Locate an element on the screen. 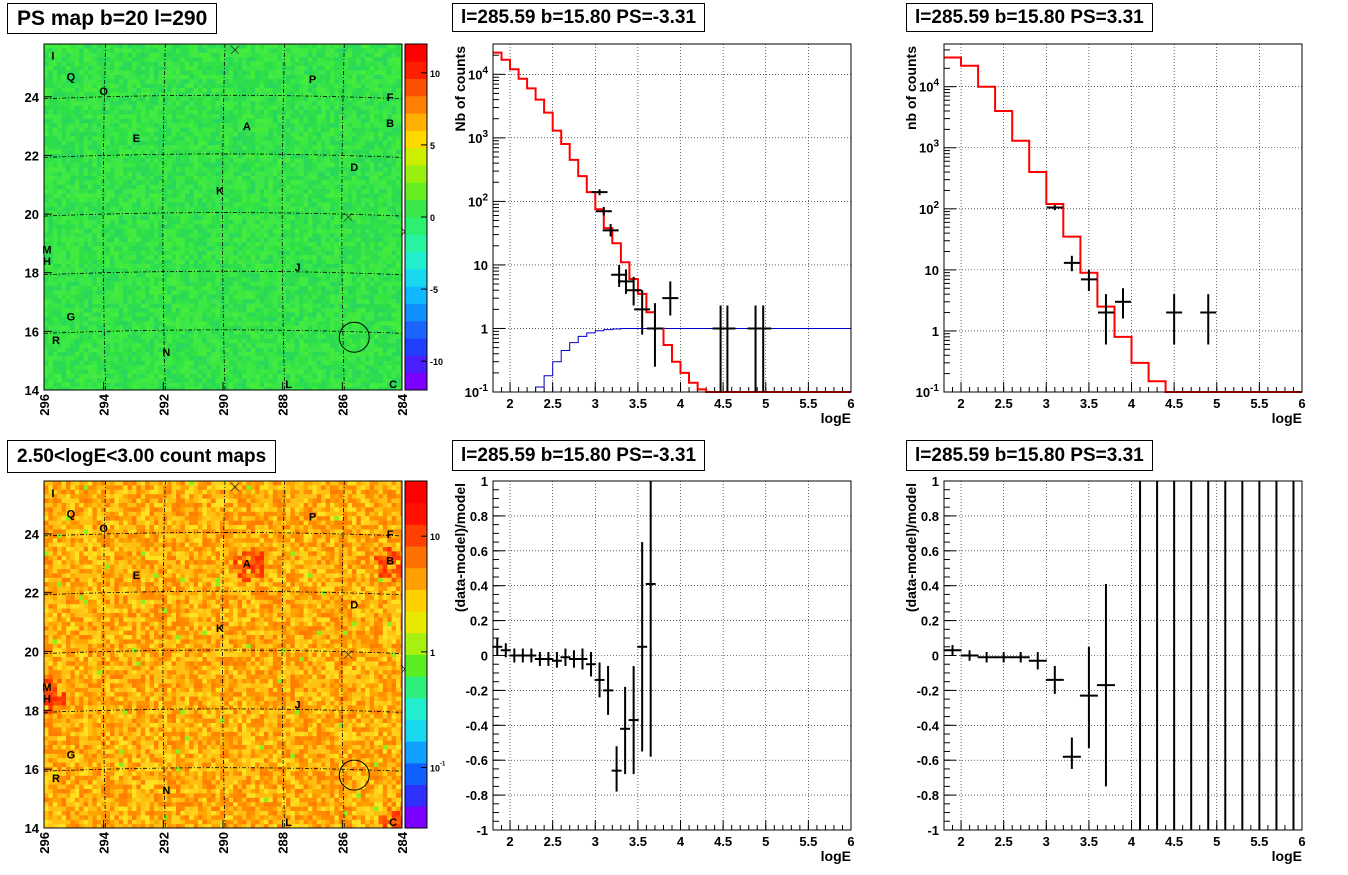  y-tick-label: 103 is located at coordinates (929, 147).